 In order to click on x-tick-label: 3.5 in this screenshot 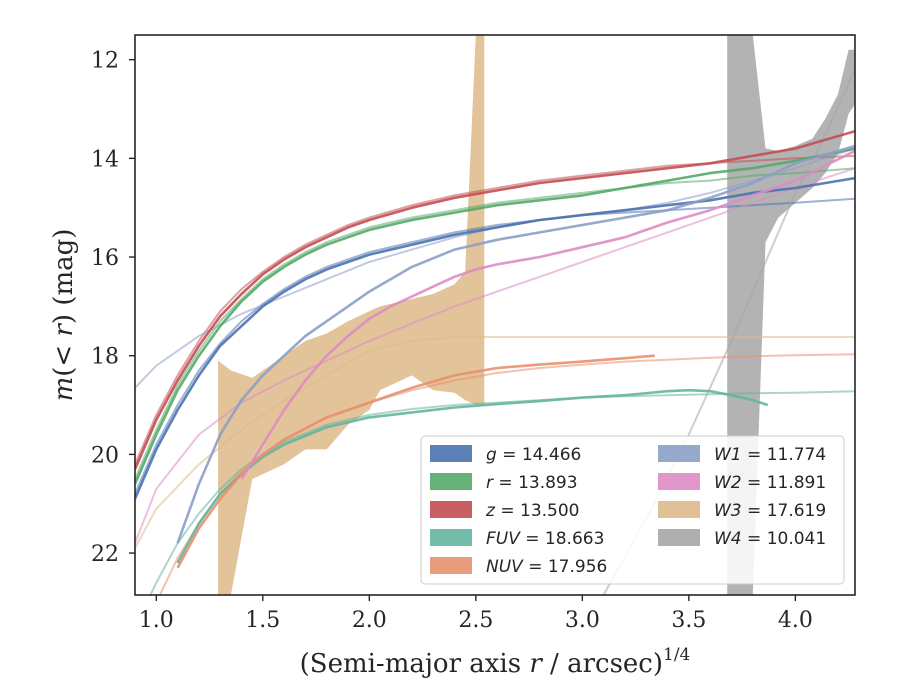, I will do `click(688, 620)`.